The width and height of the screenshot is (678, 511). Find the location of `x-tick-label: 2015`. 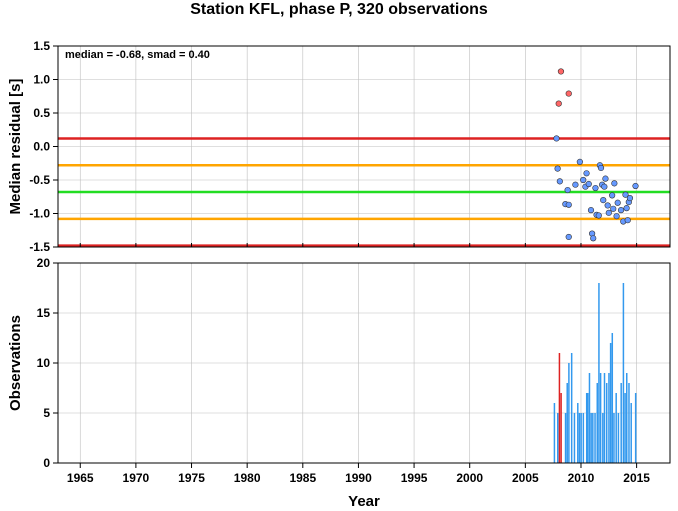

x-tick-label: 2015 is located at coordinates (636, 478).